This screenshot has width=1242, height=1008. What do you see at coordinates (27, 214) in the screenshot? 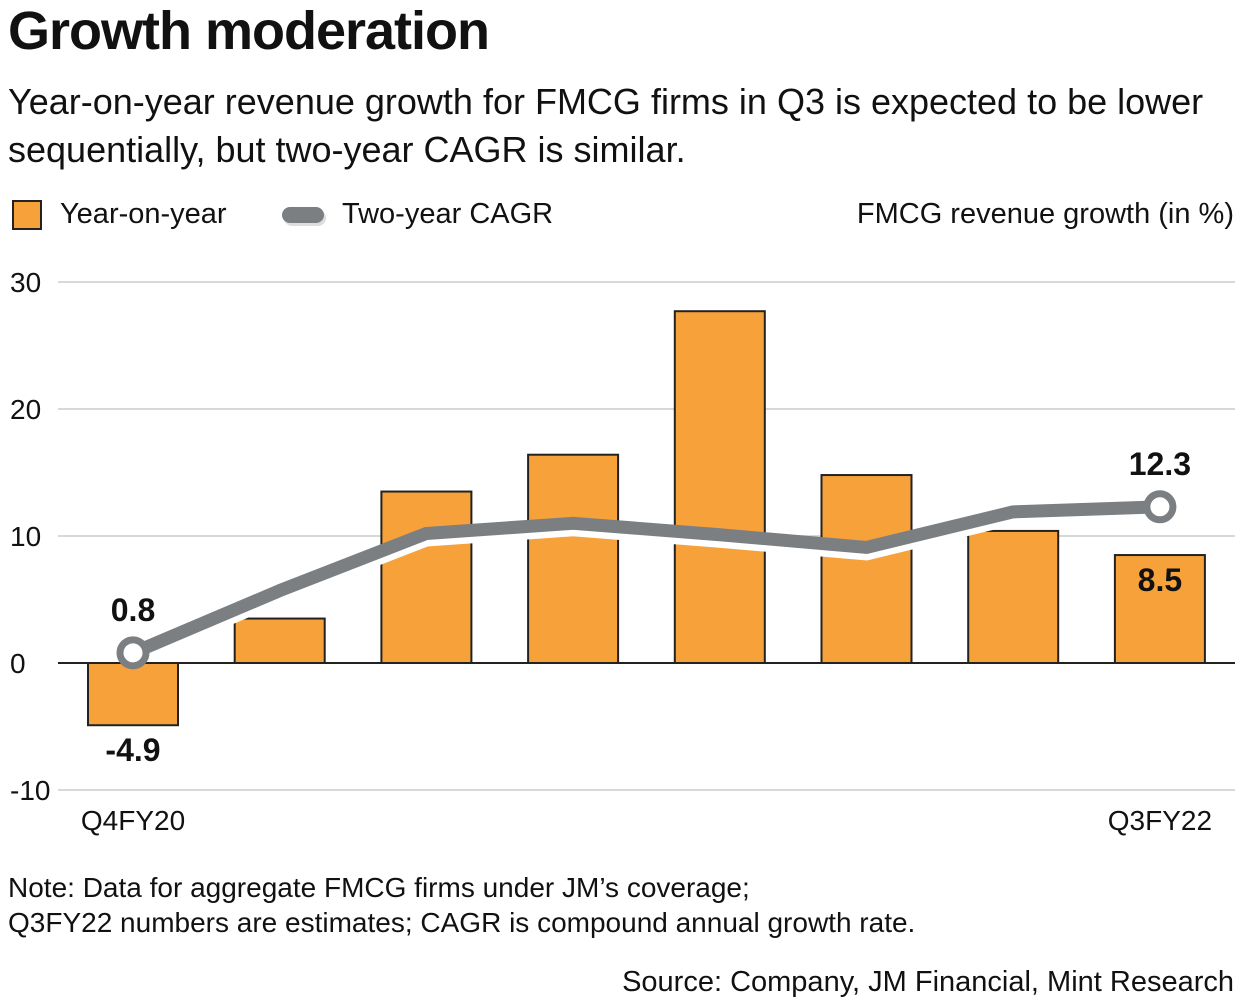
I see `legend-swatch-bar` at bounding box center [27, 214].